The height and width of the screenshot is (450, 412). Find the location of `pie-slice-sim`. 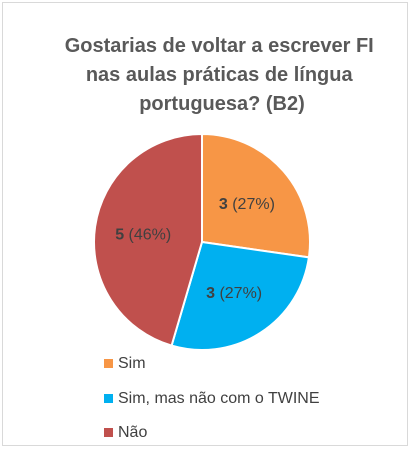

pie-slice-sim is located at coordinates (256, 195).